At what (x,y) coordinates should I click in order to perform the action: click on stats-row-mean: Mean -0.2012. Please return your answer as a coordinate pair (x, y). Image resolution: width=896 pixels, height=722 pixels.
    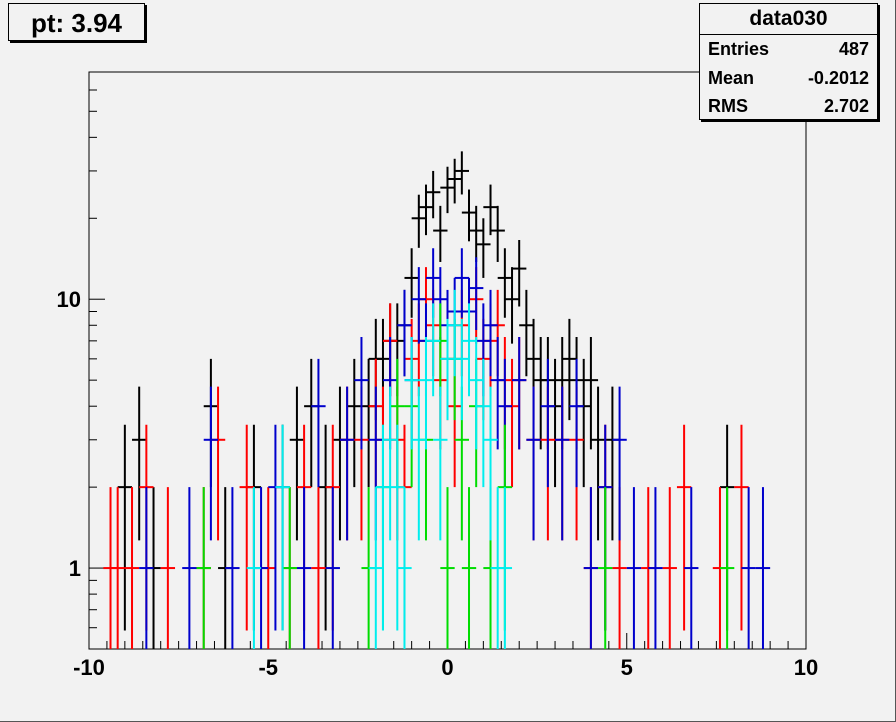
    Looking at the image, I should click on (788, 78).